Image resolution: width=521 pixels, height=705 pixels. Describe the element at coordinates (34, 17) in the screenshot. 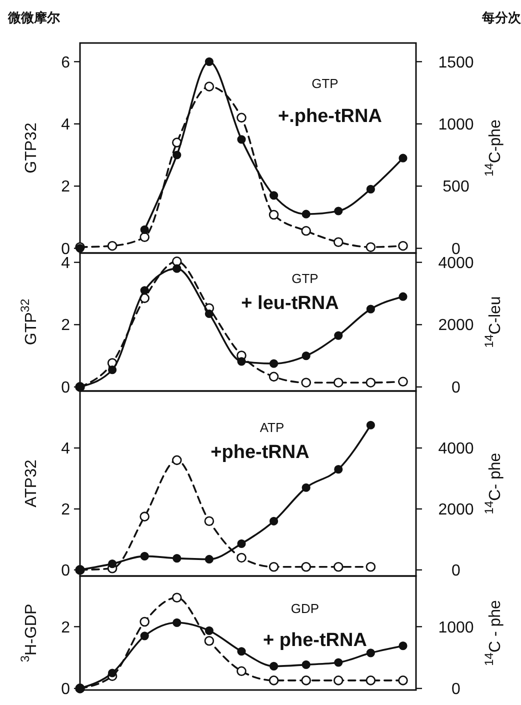

I see `text: 微微摩尔` at that location.